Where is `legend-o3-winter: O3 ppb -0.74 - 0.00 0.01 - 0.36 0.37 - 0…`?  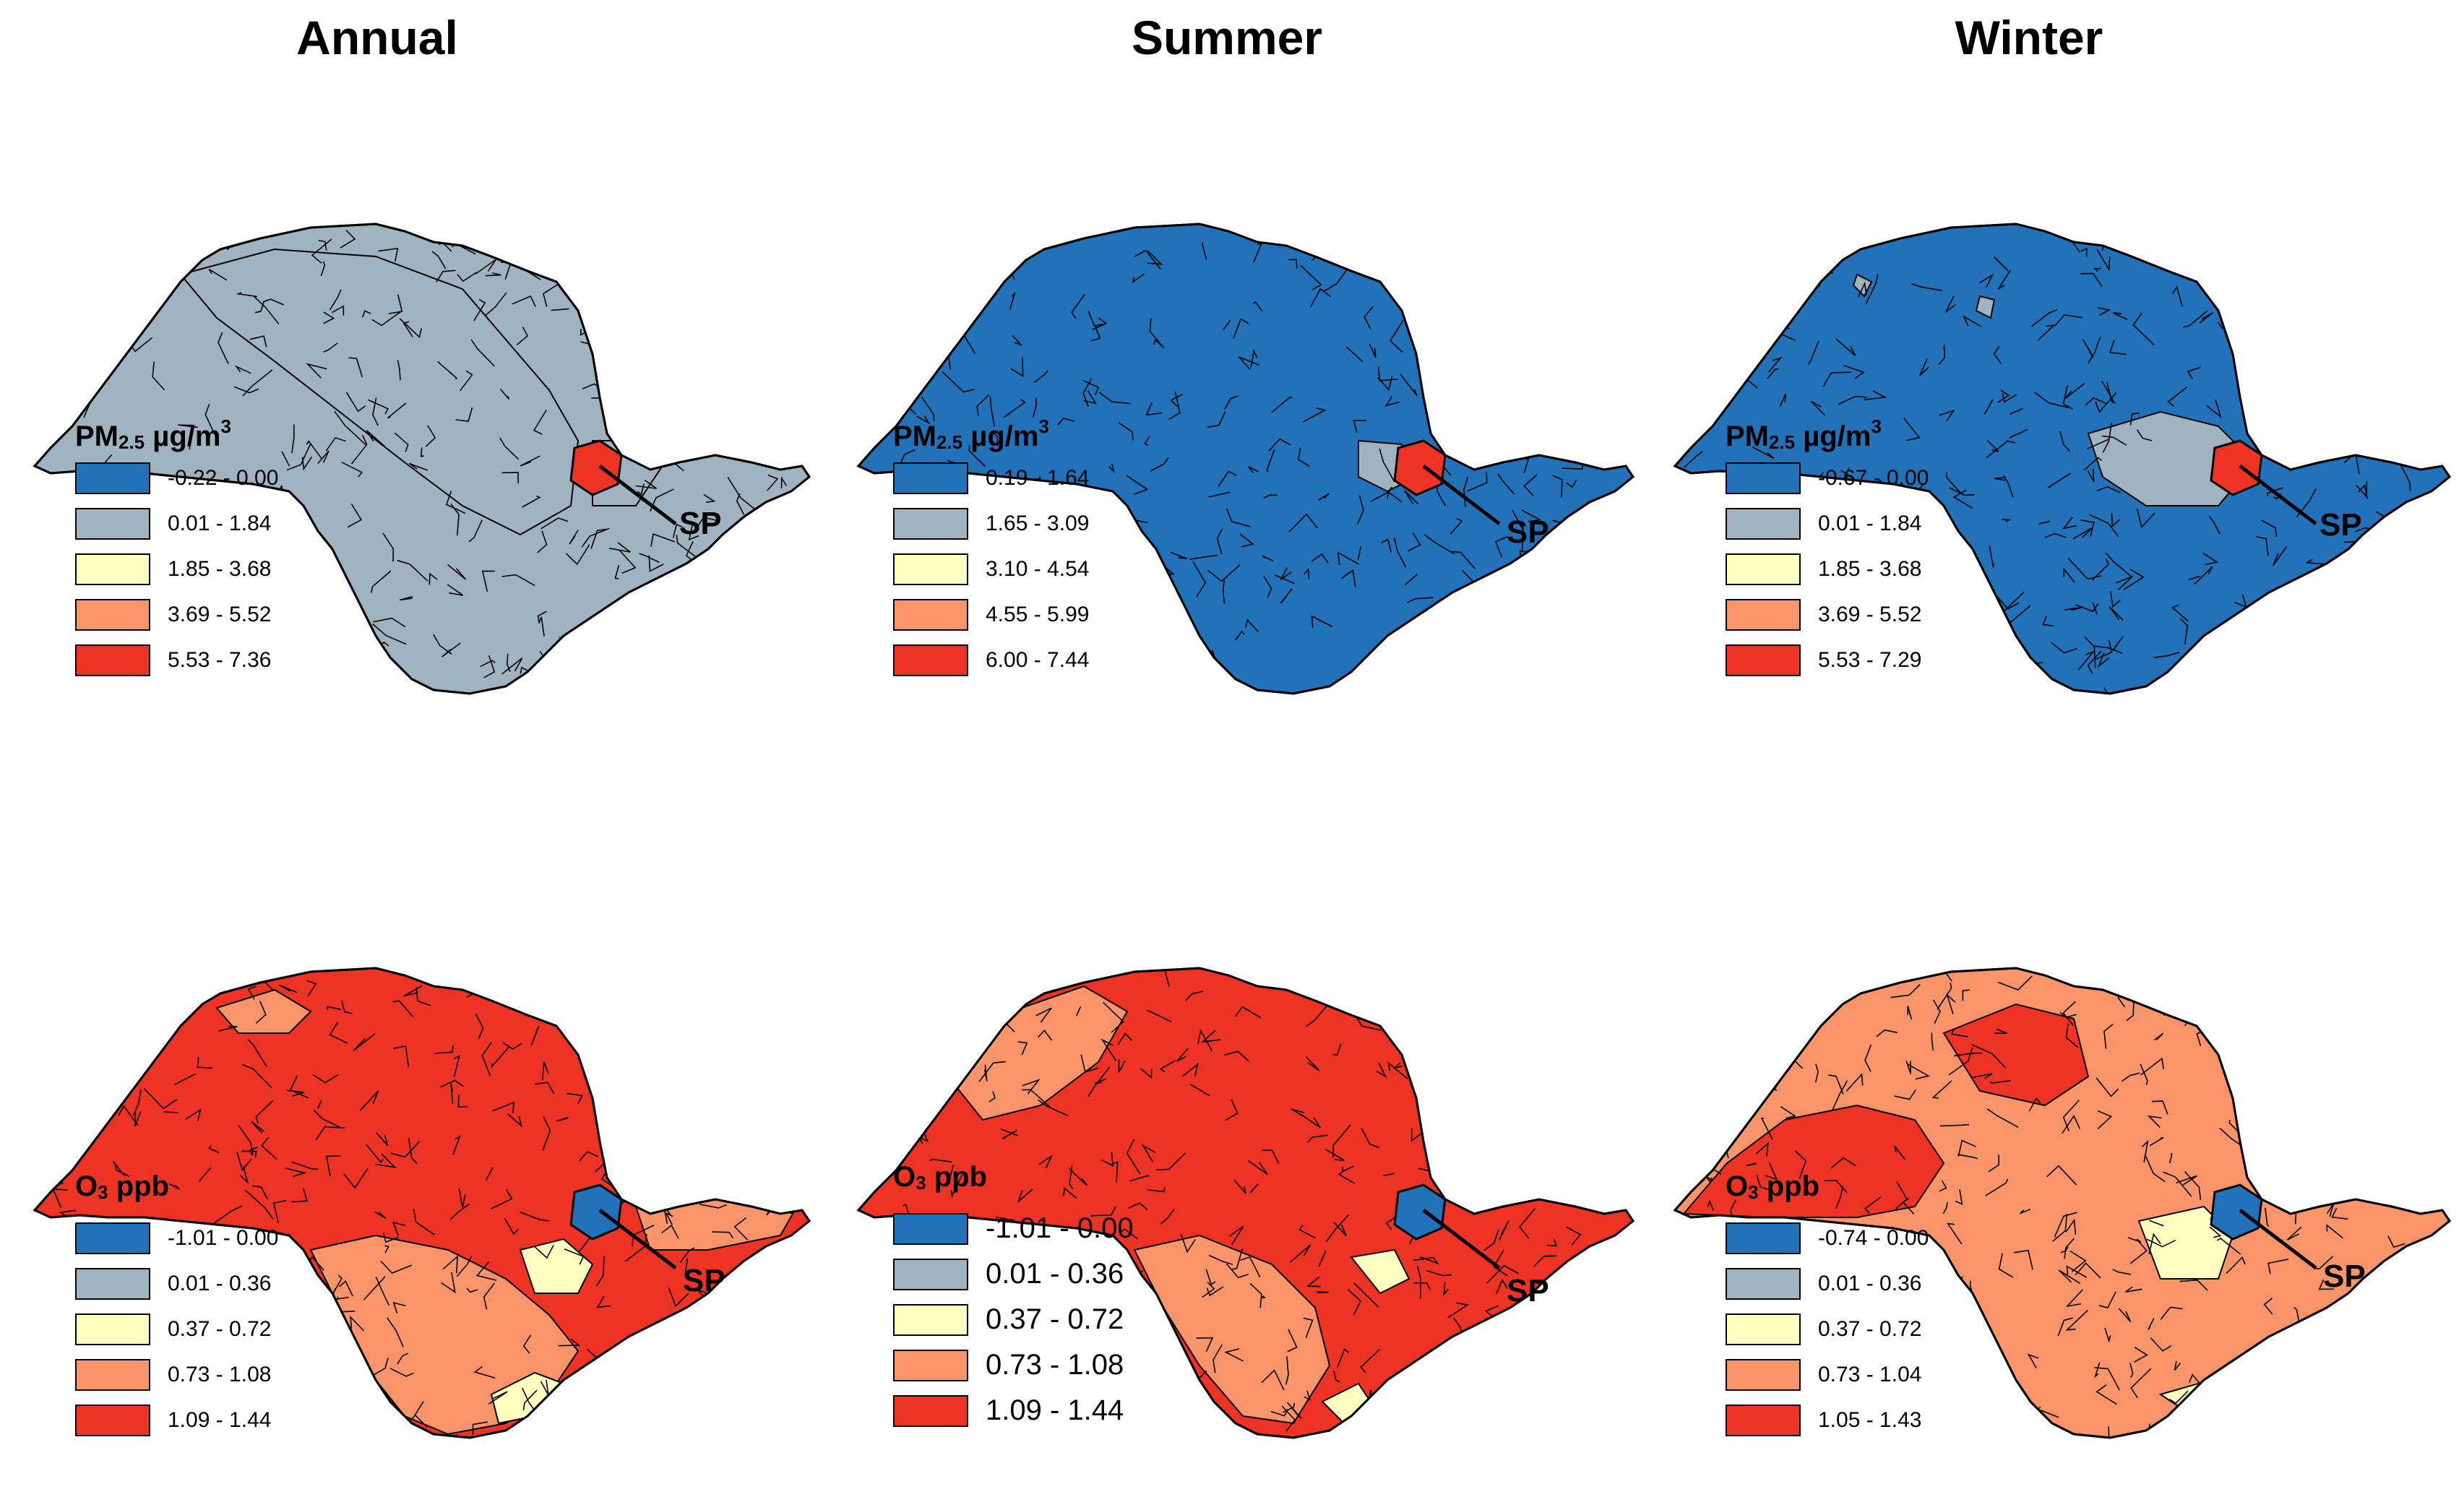 legend-o3-winter: O3 ppb -0.74 - 0.00 0.01 - 0.36 0.37 - 0… is located at coordinates (1827, 1306).